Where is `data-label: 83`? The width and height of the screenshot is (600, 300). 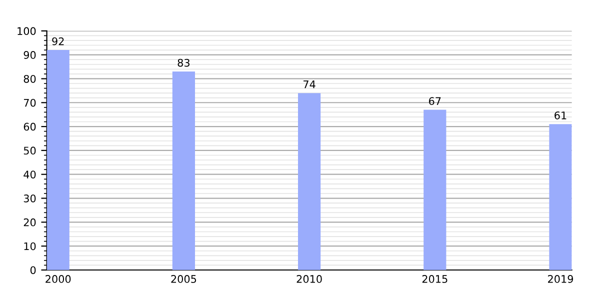 data-label: 83 is located at coordinates (184, 62).